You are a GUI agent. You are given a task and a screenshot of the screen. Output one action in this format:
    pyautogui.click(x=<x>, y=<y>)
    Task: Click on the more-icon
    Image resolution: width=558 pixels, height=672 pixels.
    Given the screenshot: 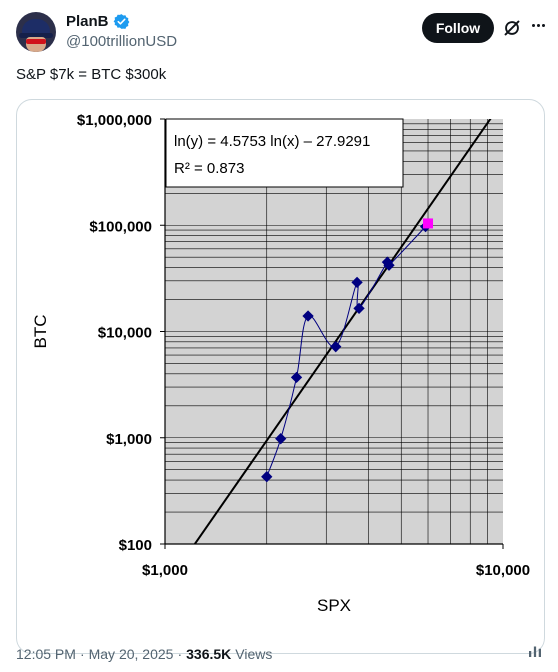 What is the action you would take?
    pyautogui.click(x=538, y=25)
    